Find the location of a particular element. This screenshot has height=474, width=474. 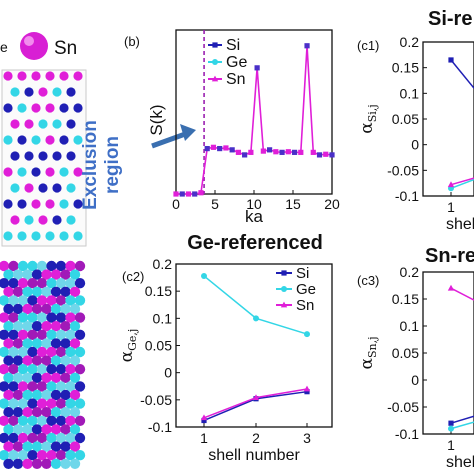

chart-c2-point-sn is located at coordinates (256, 397).